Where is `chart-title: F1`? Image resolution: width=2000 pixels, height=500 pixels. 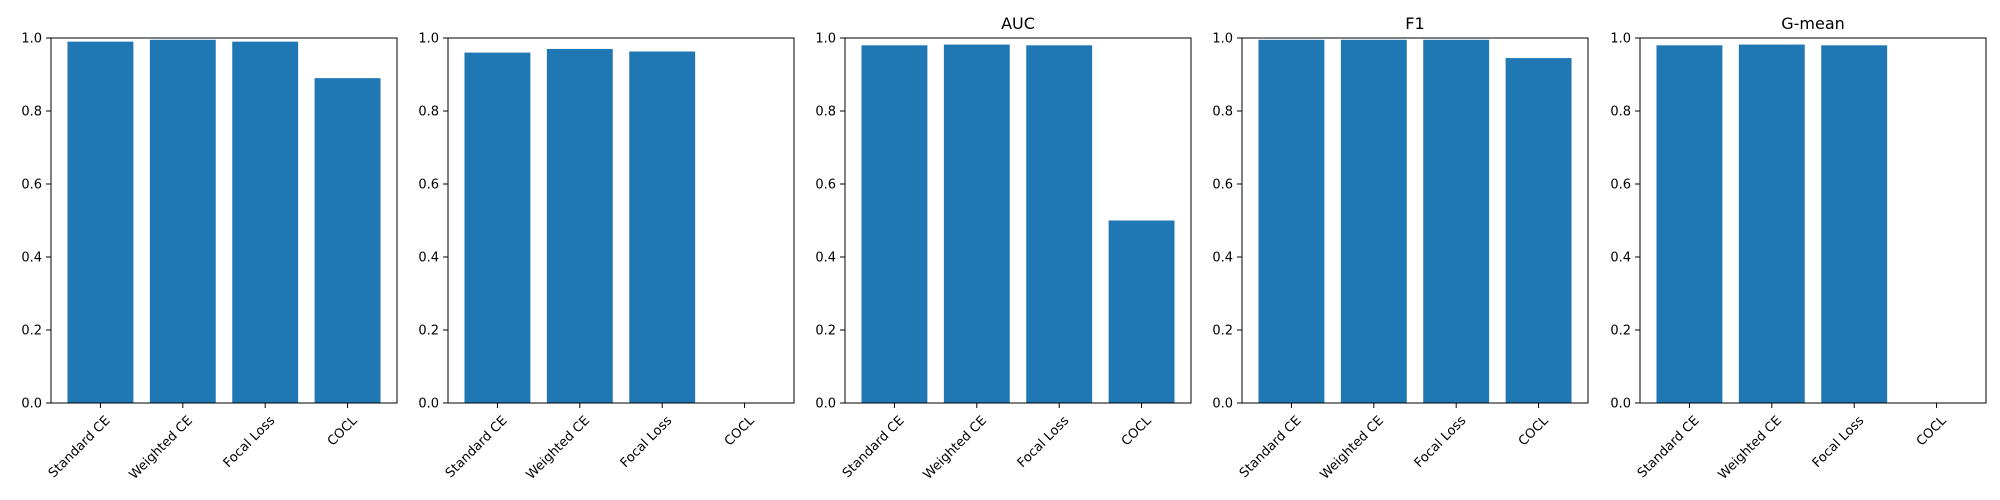 chart-title: F1 is located at coordinates (1414, 23).